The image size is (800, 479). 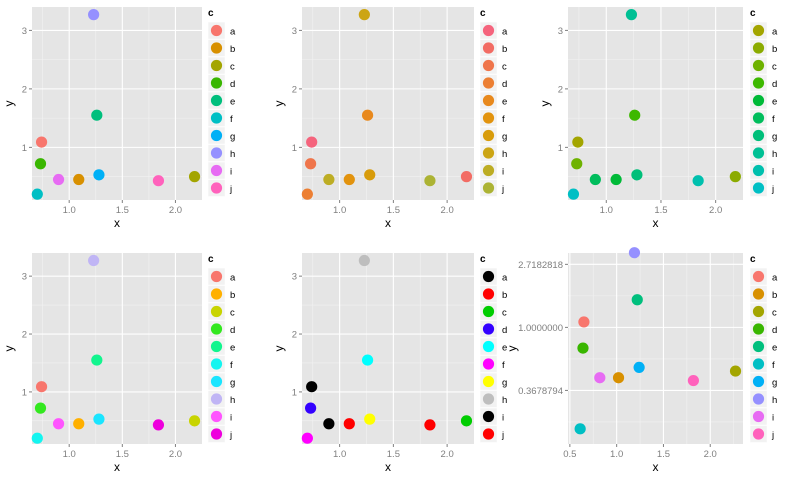 What do you see at coordinates (560, 148) in the screenshot?
I see `y-tick-label: 1` at bounding box center [560, 148].